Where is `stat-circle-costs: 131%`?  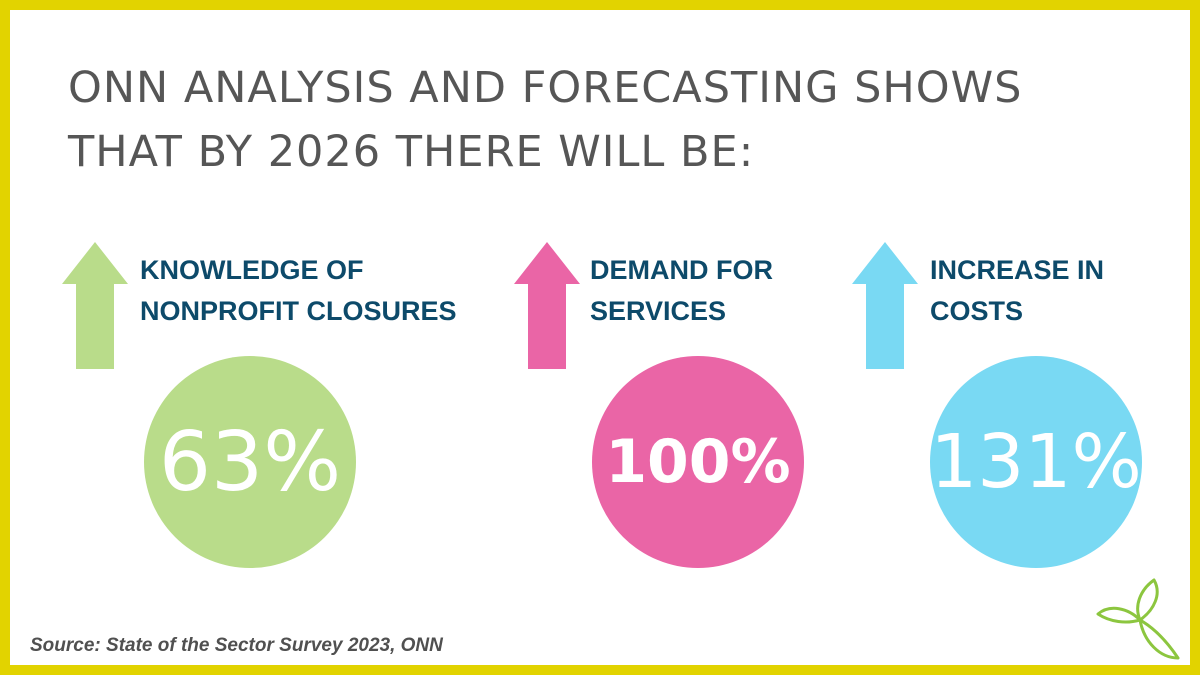
stat-circle-costs: 131% is located at coordinates (1036, 462).